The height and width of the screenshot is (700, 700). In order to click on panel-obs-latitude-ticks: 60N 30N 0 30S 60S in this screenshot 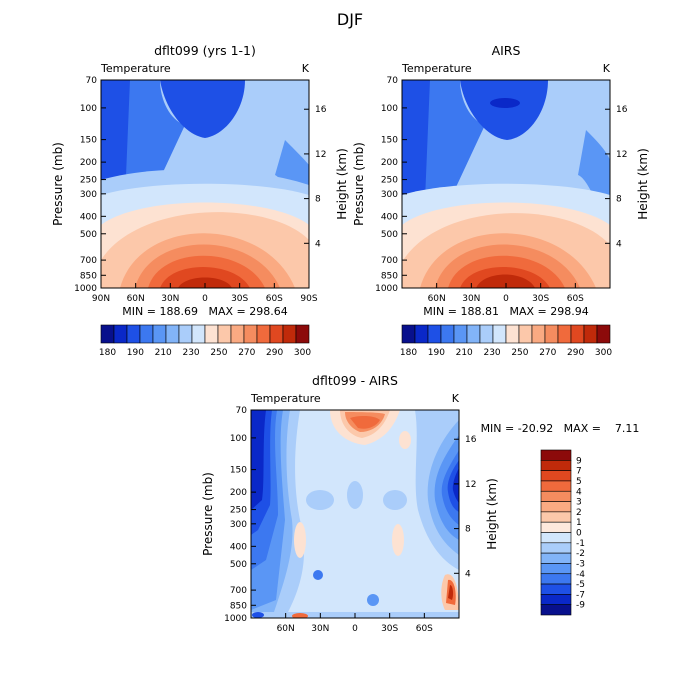, I will do `click(506, 293)`.